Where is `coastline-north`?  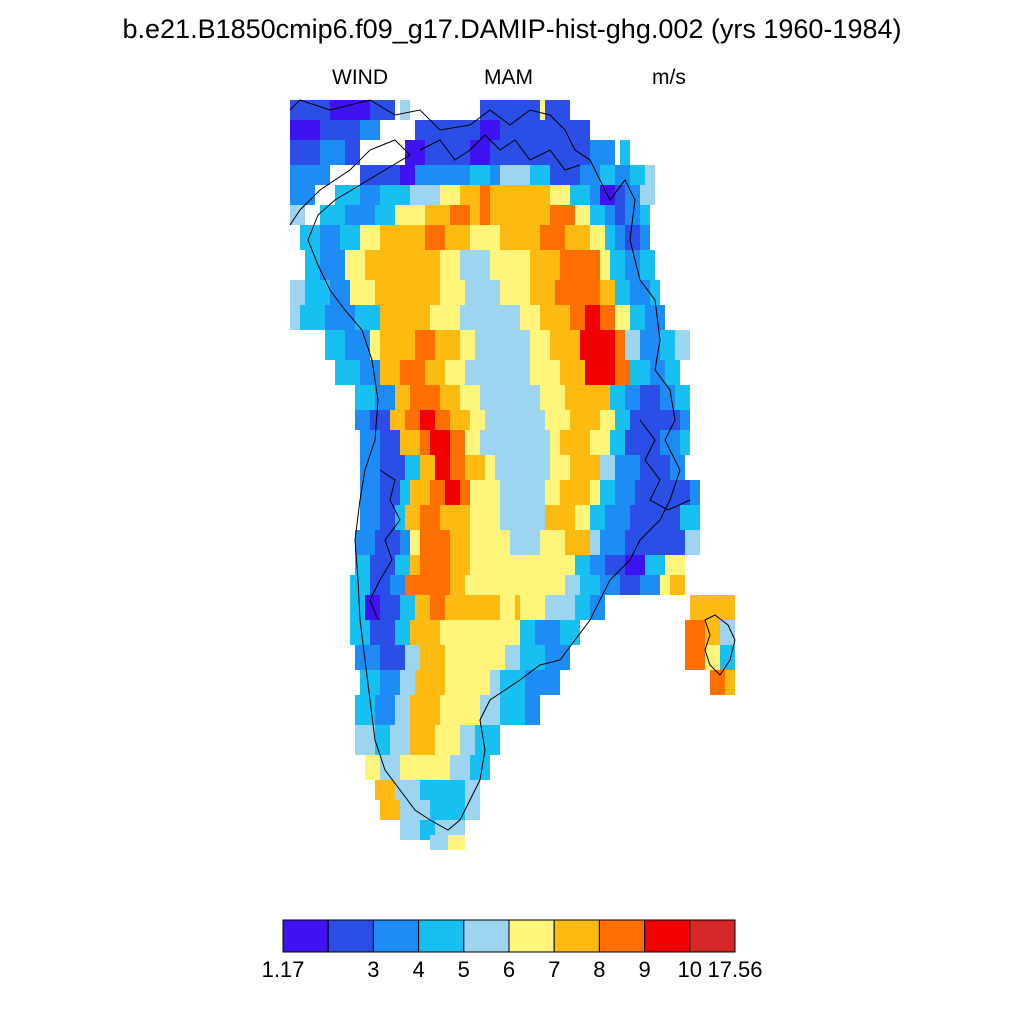
coastline-north is located at coordinates (500, 152).